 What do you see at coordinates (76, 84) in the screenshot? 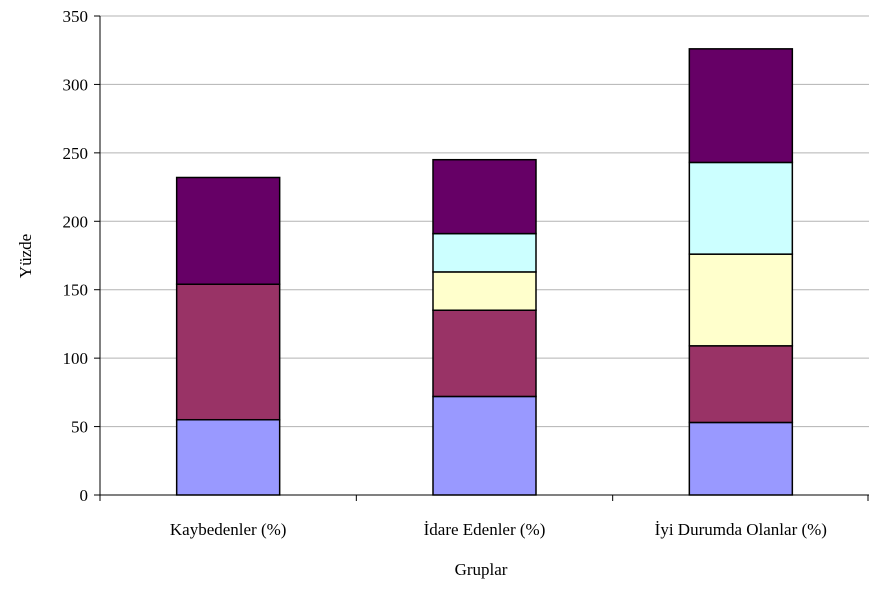
I see `y-tick-label-300: 300` at bounding box center [76, 84].